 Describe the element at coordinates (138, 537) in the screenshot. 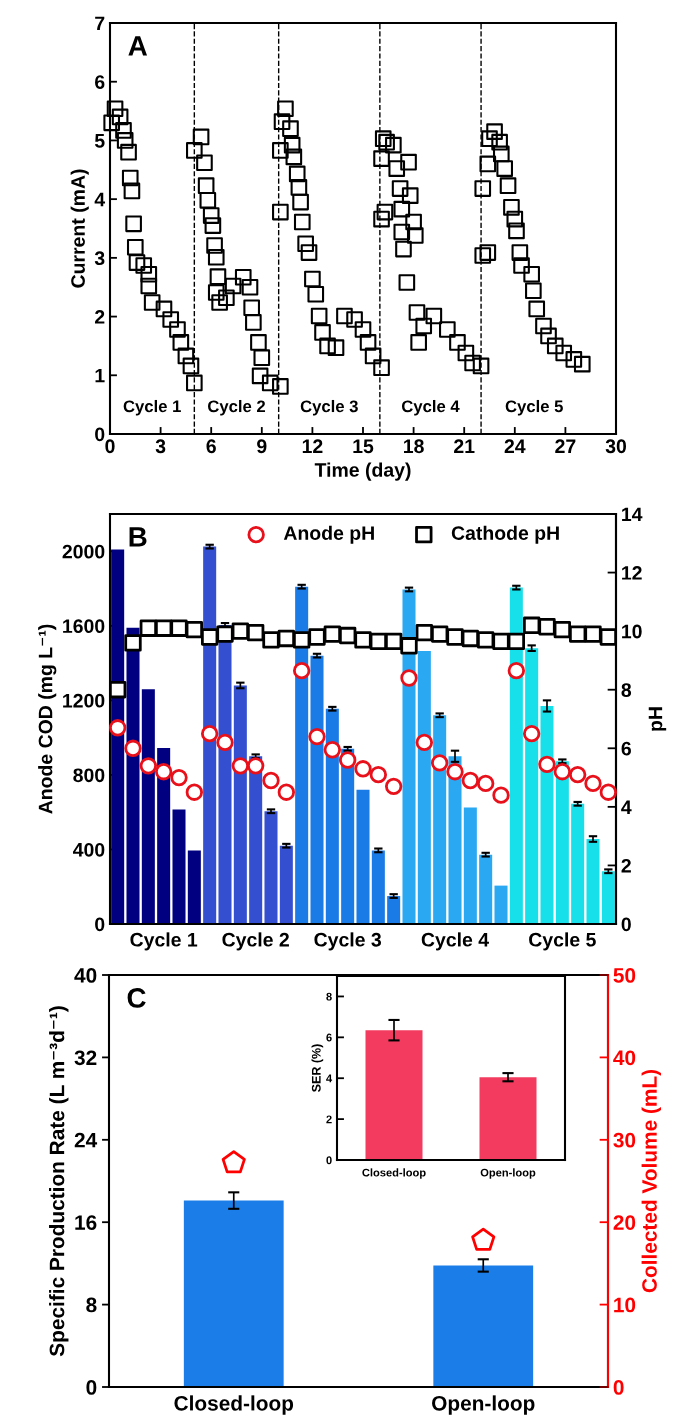

I see `annotation: B` at that location.